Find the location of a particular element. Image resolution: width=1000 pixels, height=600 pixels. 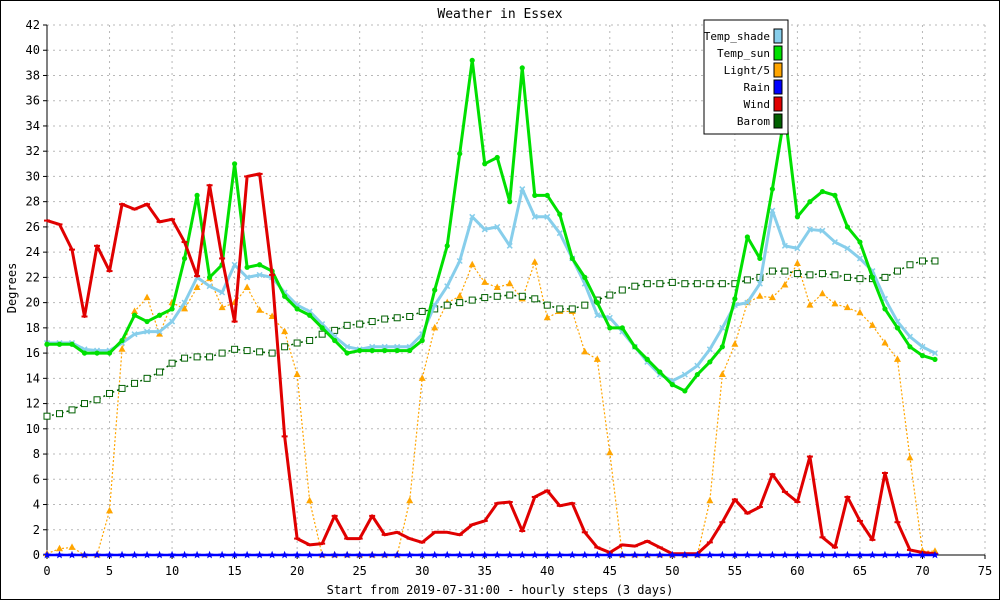

x-tick-label: 30 is located at coordinates (422, 571).